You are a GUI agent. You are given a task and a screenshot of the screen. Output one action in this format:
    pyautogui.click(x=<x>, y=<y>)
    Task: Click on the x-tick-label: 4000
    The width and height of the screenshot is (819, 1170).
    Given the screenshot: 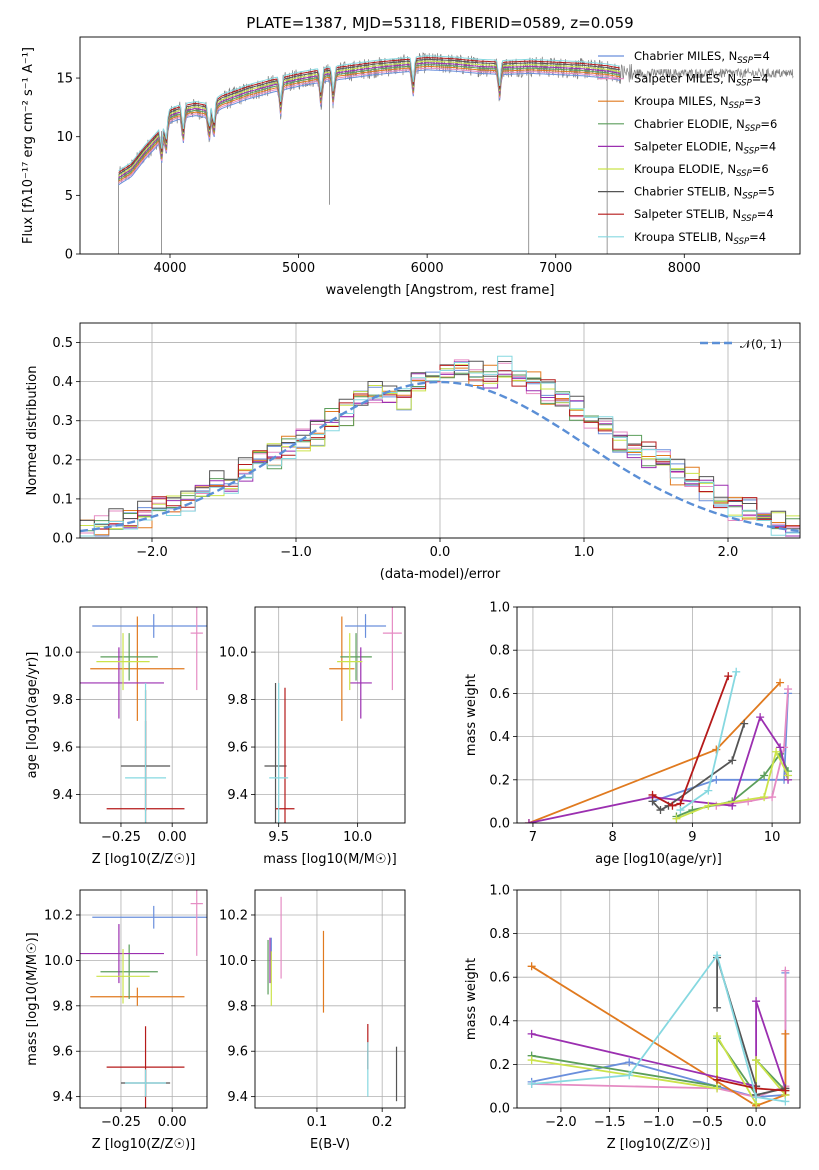 What is the action you would take?
    pyautogui.click(x=169, y=268)
    